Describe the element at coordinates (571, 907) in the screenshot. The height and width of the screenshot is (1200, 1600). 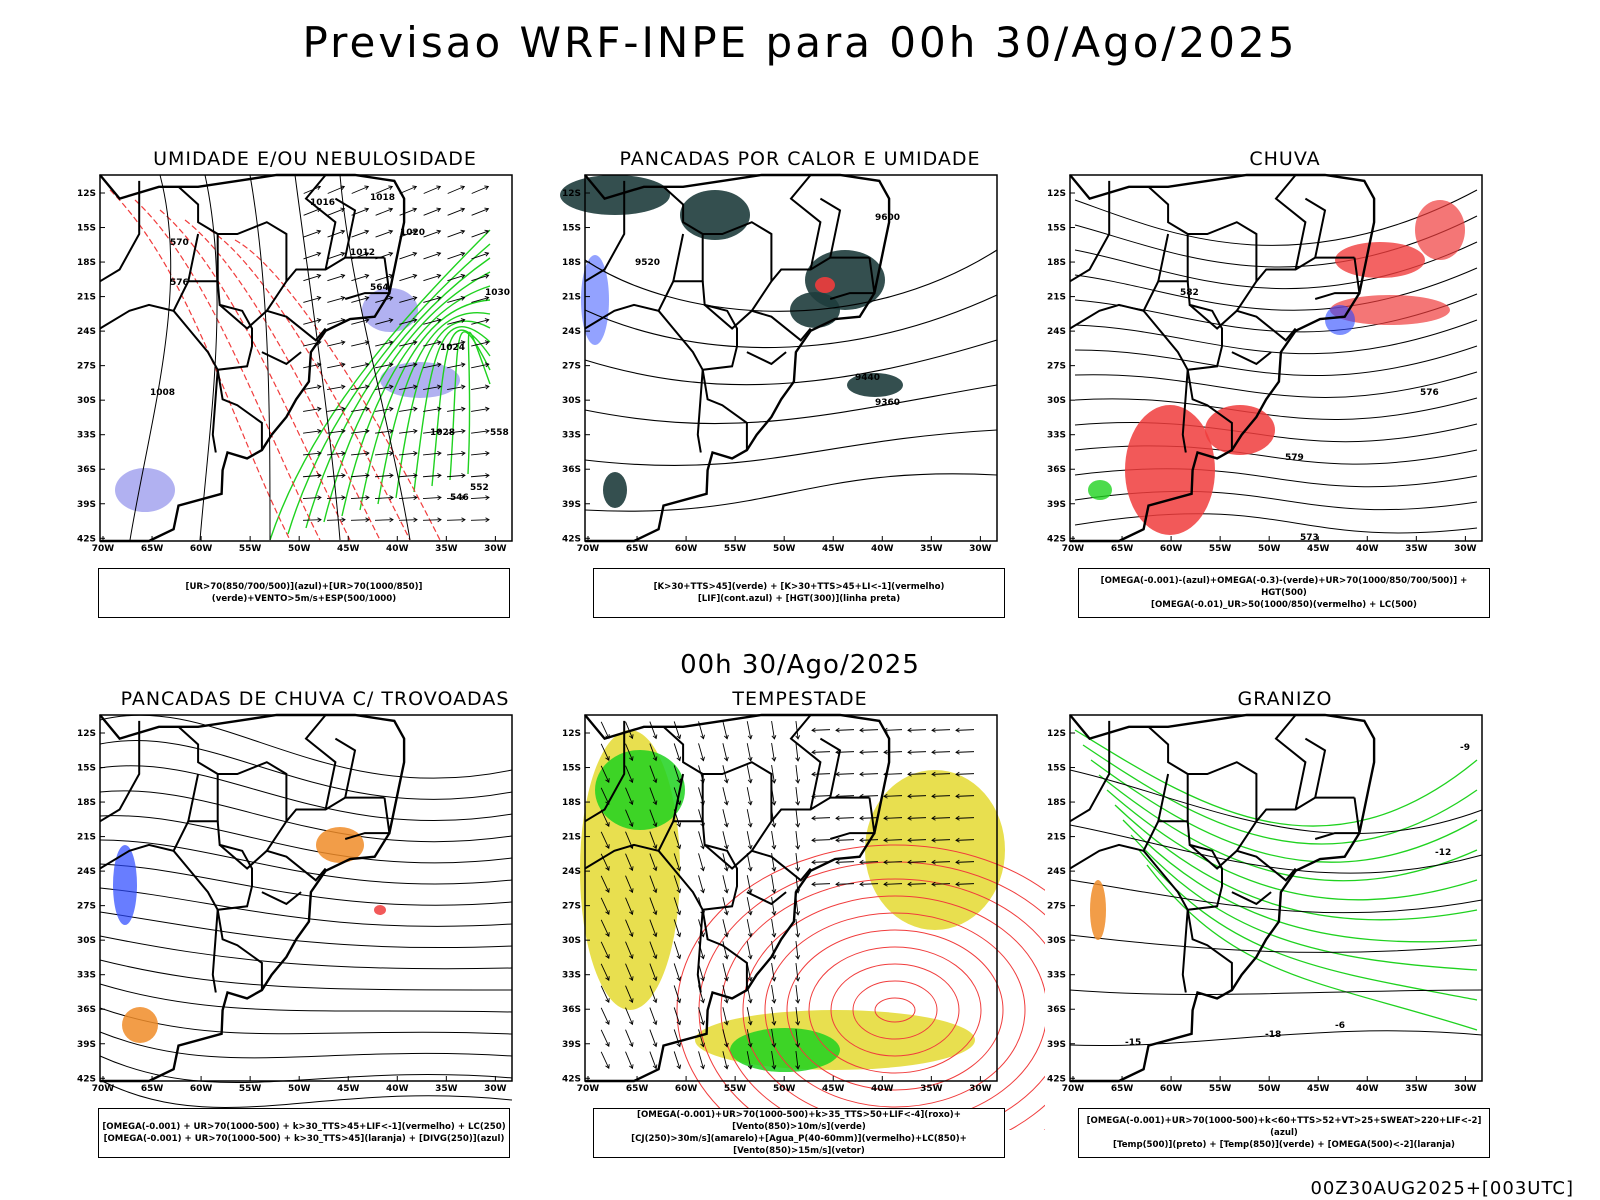
I see `lat-label: 27S` at that location.